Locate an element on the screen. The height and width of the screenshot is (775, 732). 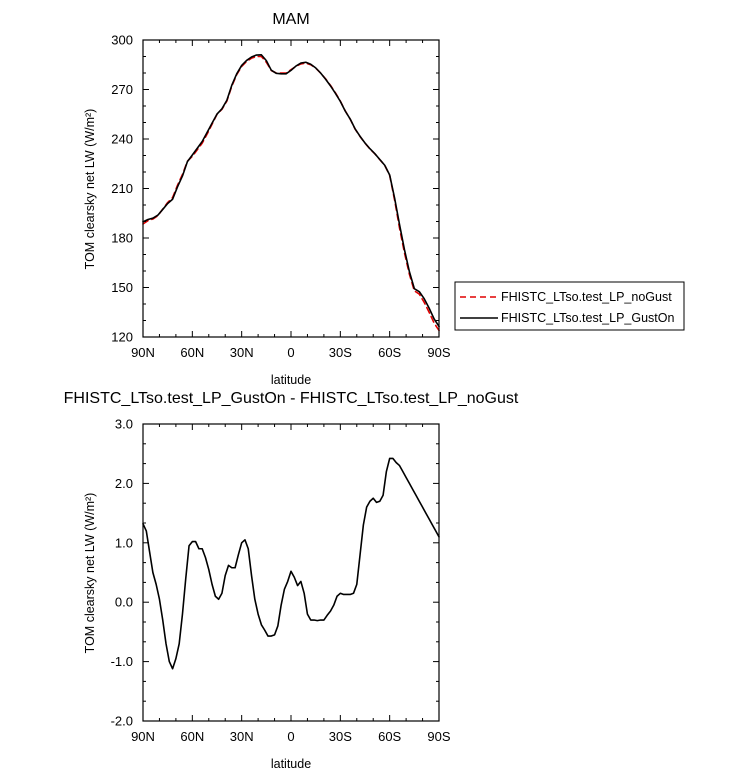
y-tick-label-top: 270 is located at coordinates (122, 89).